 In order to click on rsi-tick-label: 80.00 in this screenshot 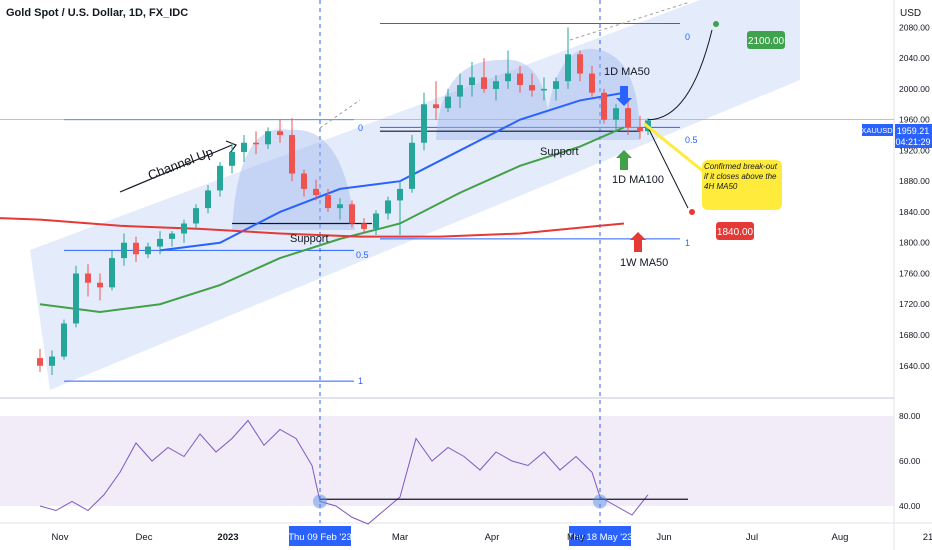, I will do `click(910, 416)`.